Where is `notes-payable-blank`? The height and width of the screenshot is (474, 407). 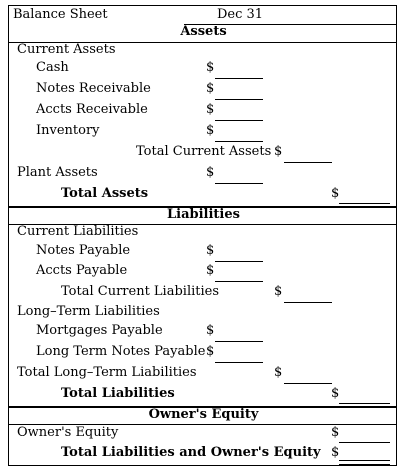
notes-payable-blank is located at coordinates (239, 261).